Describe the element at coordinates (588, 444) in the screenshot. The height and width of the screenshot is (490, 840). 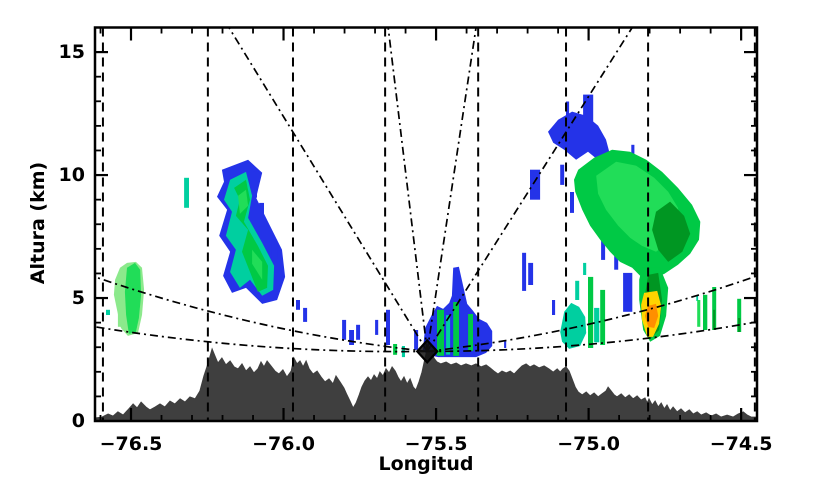
I see `x-tick-label: −75.0` at that location.